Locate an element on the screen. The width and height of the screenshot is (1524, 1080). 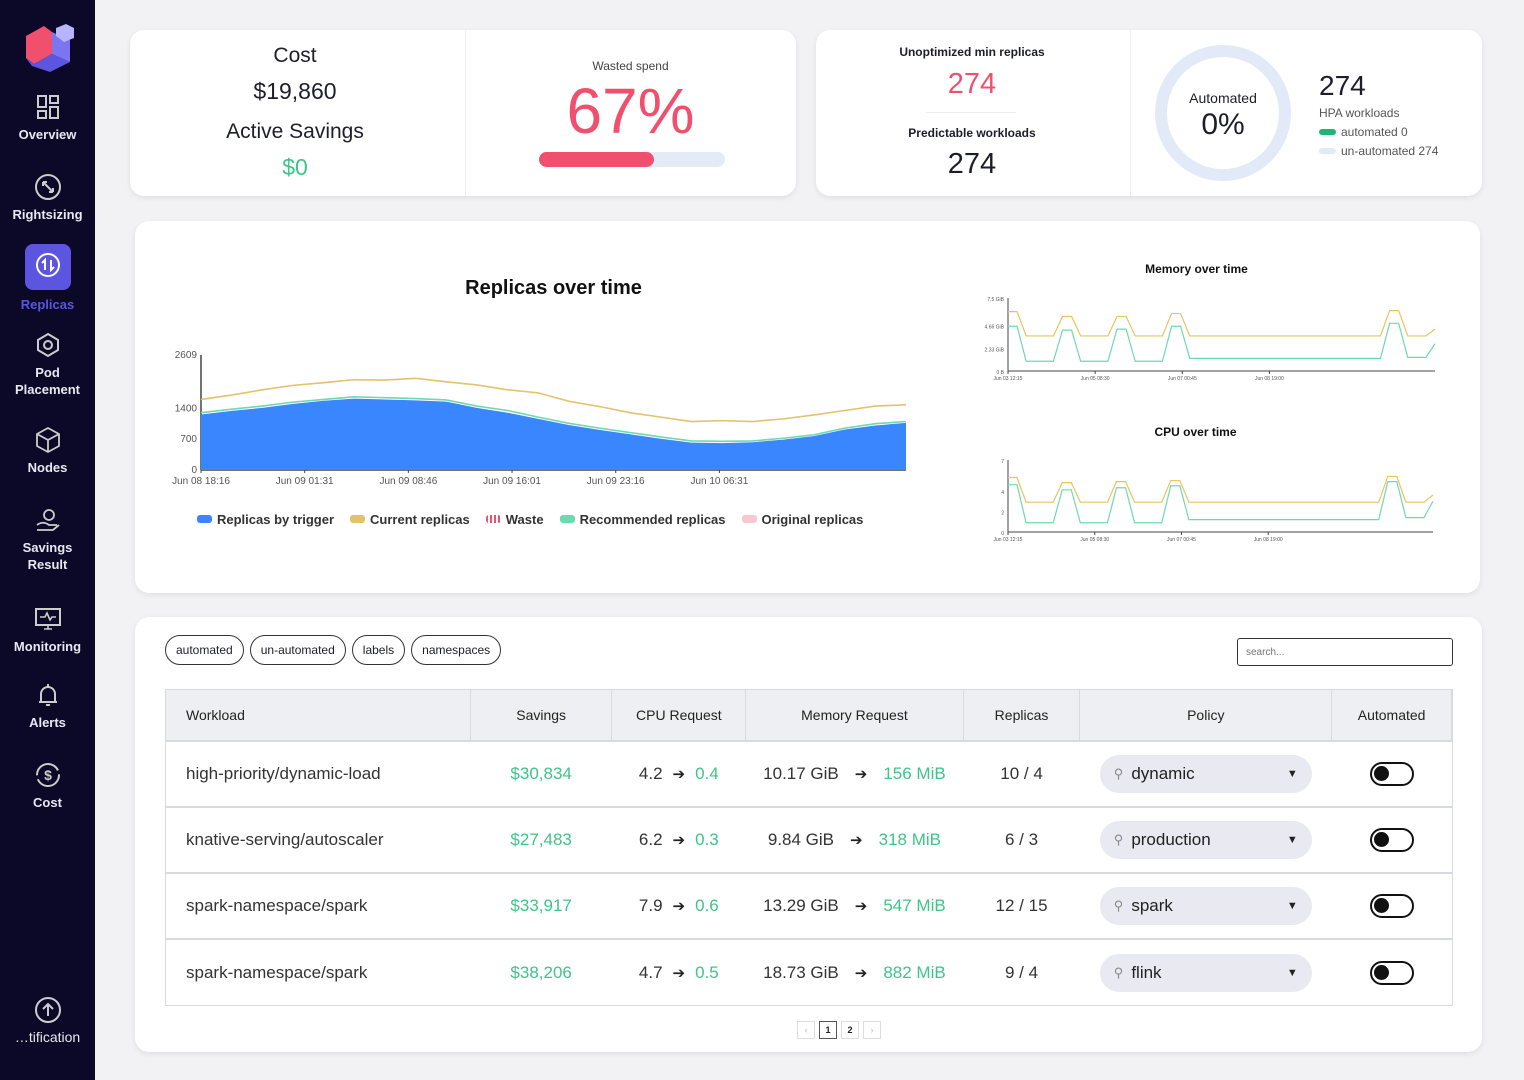
x-tick-label: Jun 09 23:16 is located at coordinates (616, 481).